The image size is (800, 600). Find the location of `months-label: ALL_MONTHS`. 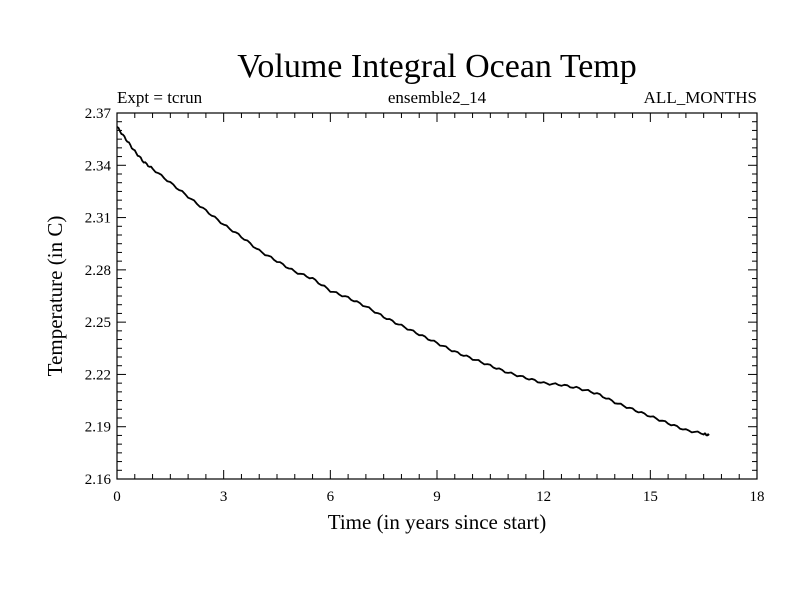

months-label: ALL_MONTHS is located at coordinates (700, 97).